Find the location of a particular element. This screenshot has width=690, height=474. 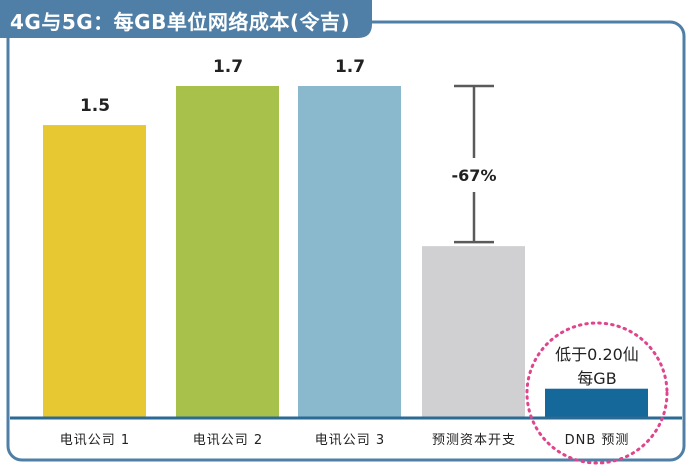

data-label-3: 1.7 is located at coordinates (350, 67).